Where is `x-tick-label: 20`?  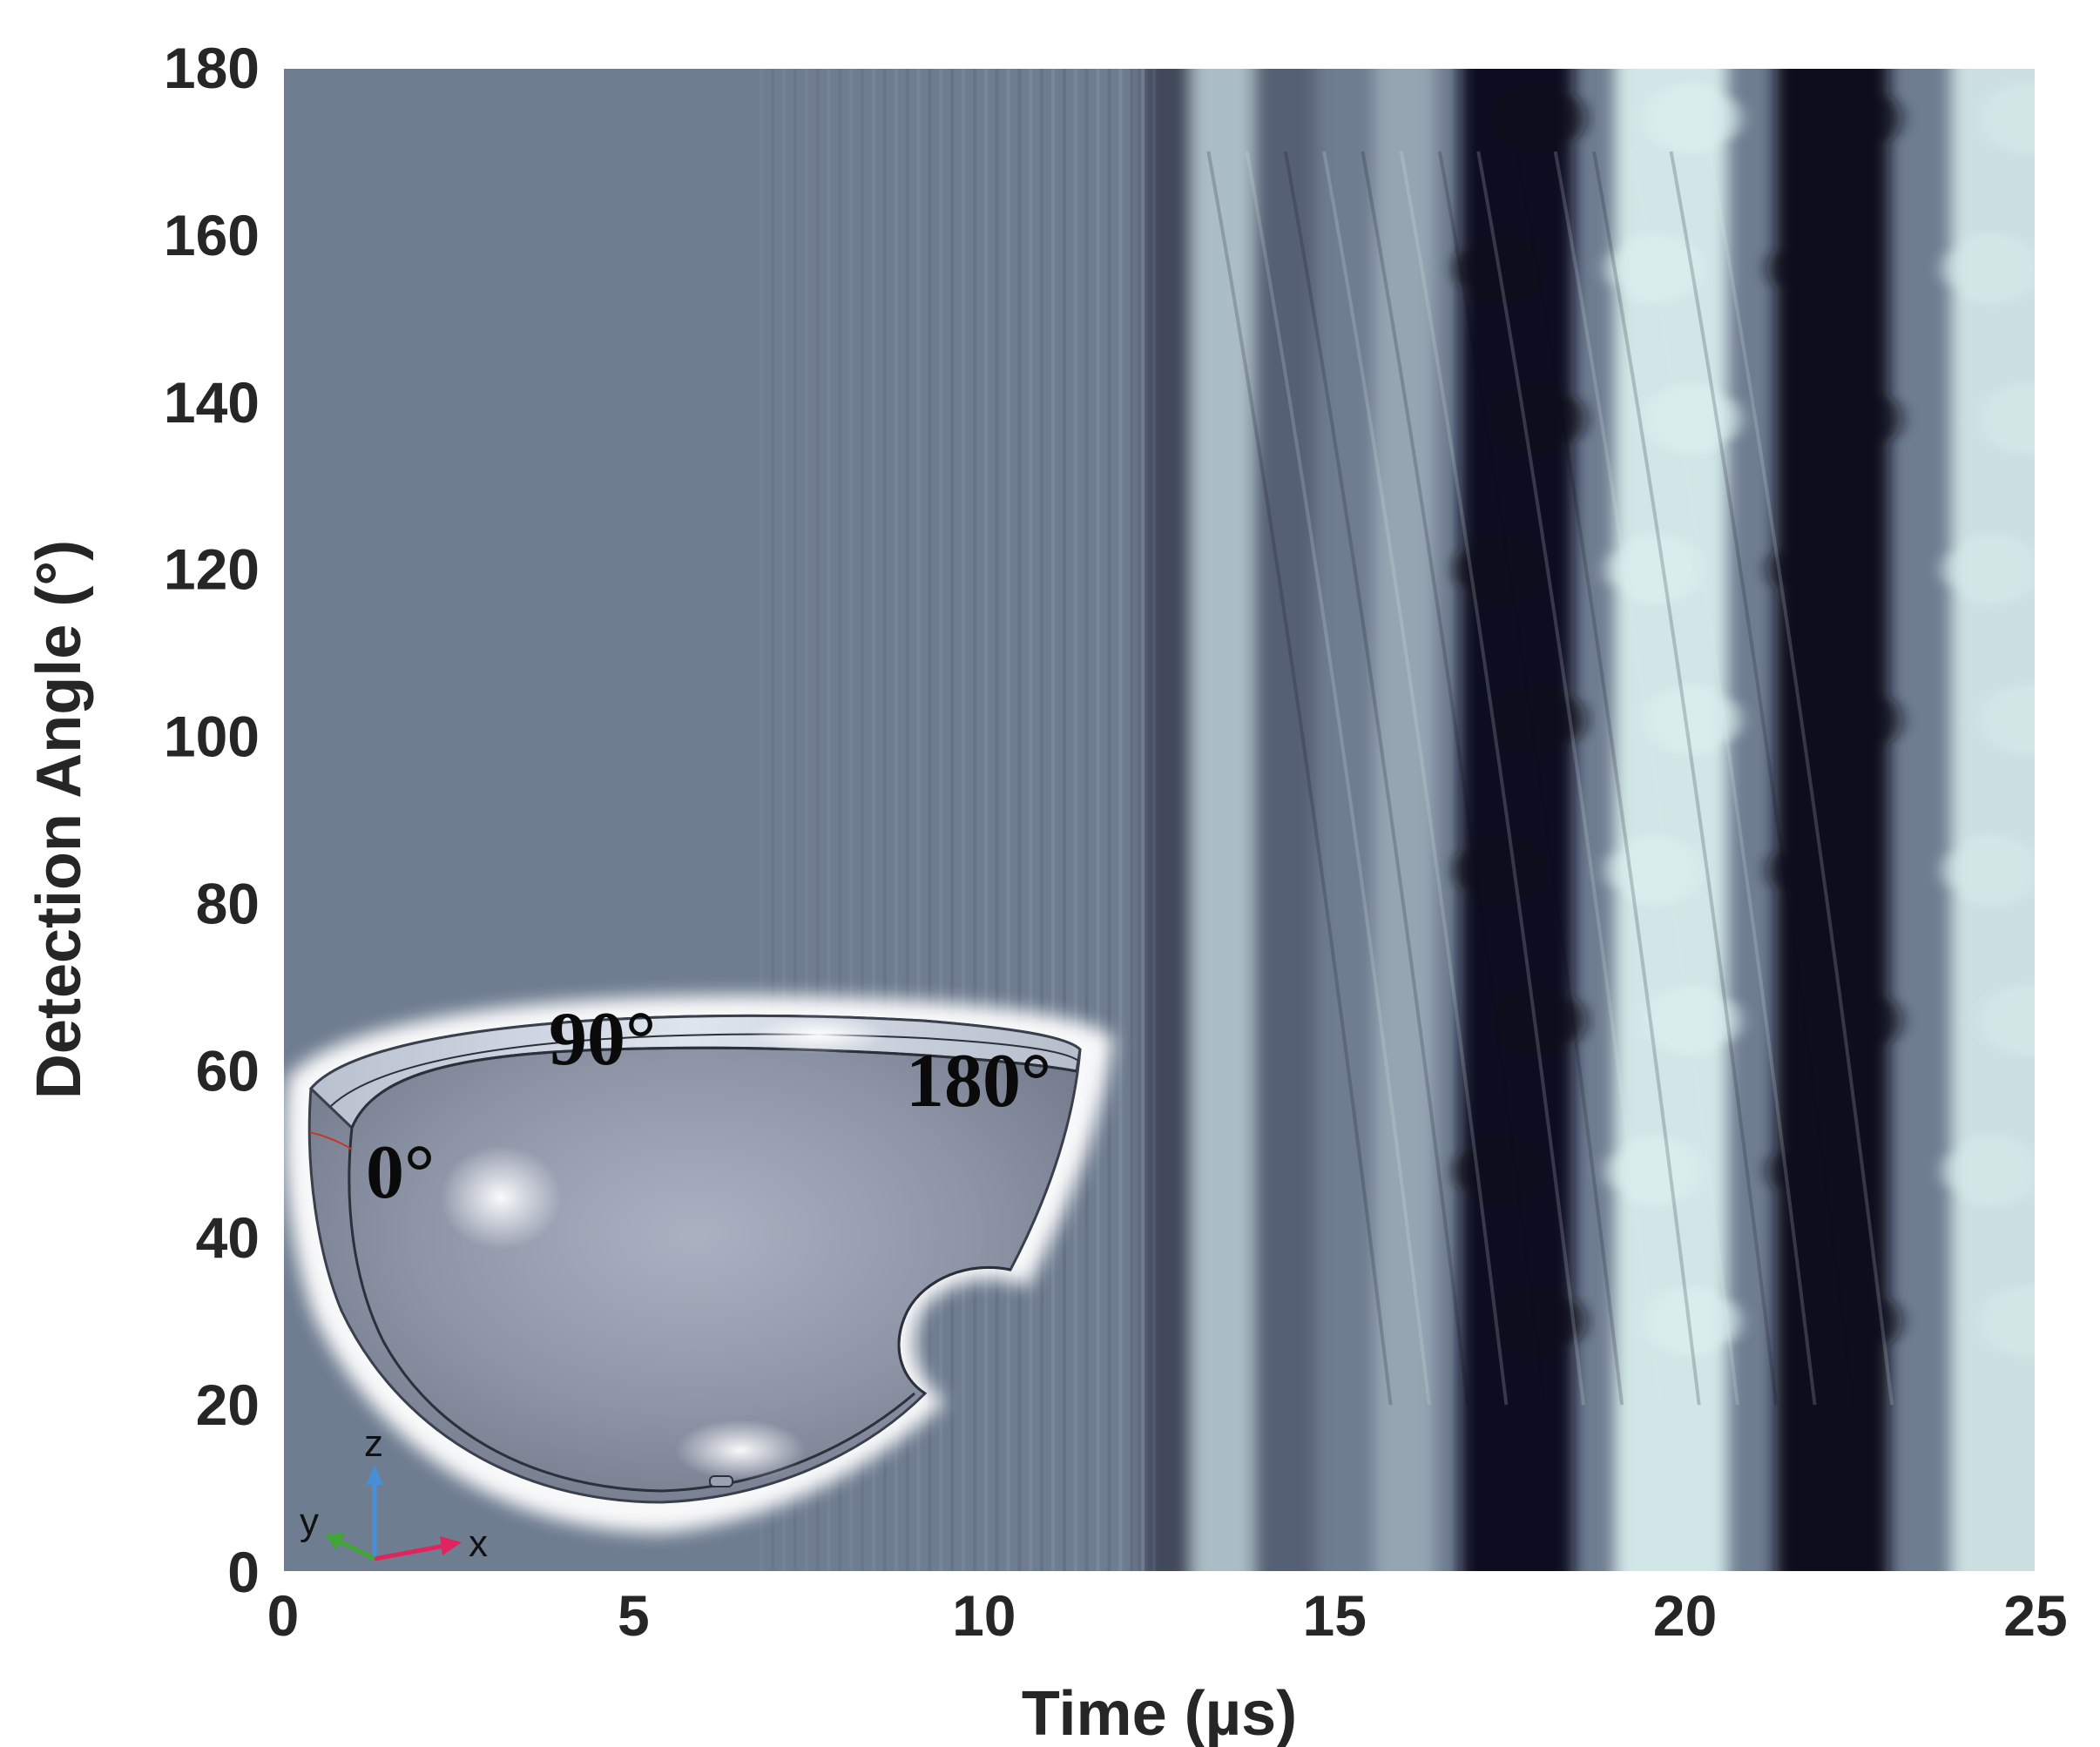 x-tick-label: 20 is located at coordinates (1685, 1615).